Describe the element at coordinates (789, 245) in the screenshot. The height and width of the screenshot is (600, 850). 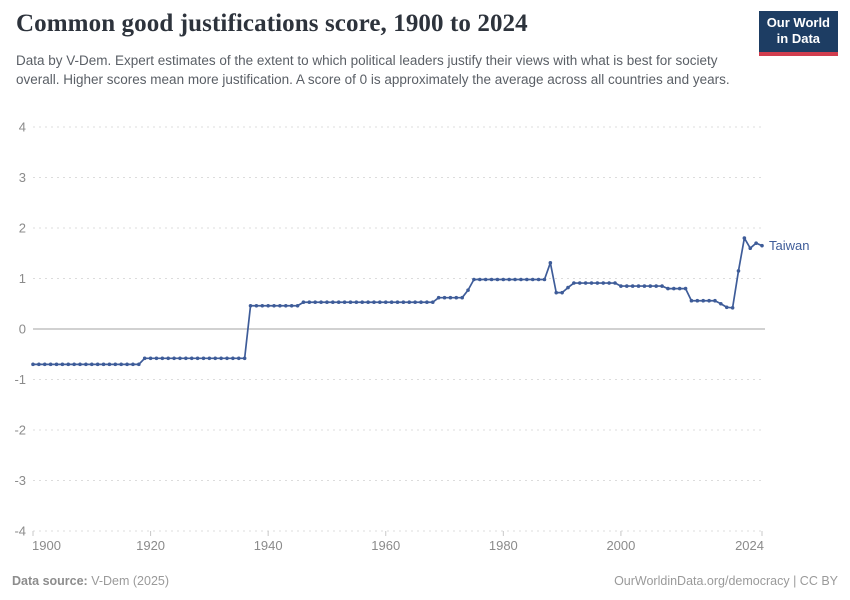
I see `series-label-taiwan: Taiwan` at that location.